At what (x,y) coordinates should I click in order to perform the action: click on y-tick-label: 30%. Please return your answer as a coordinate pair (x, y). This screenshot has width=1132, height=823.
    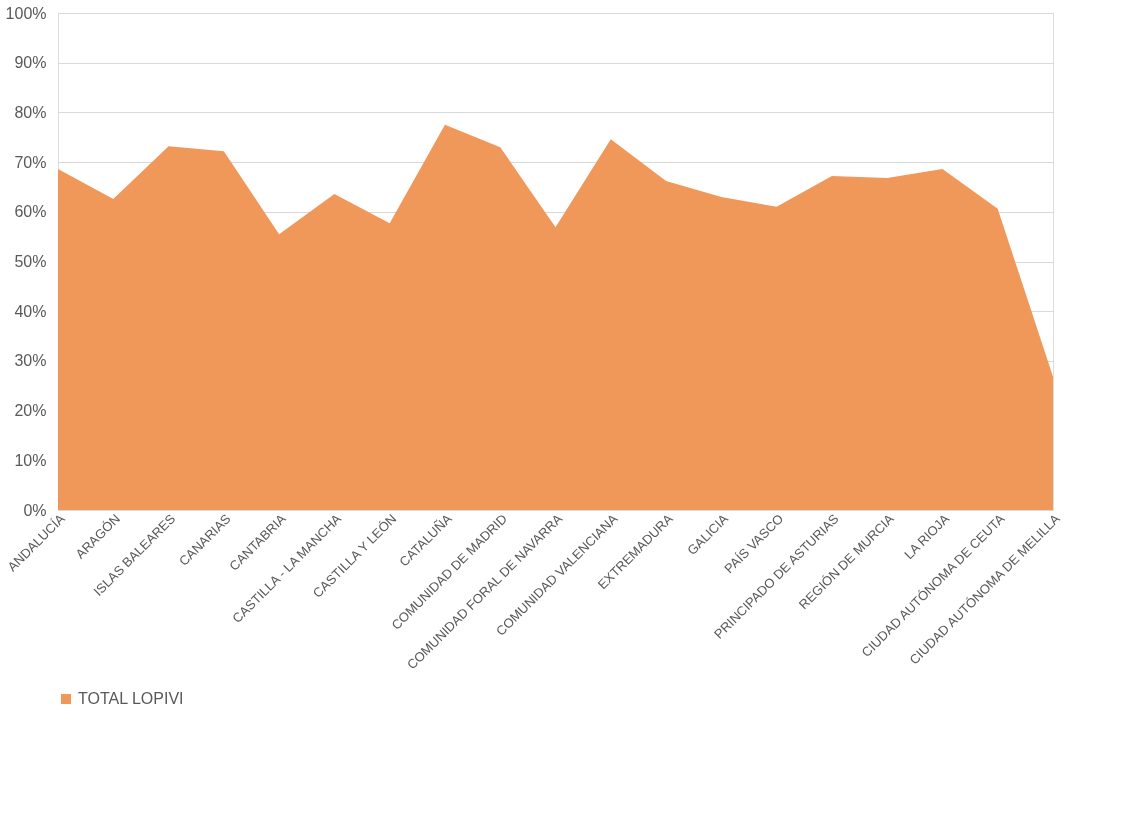
    Looking at the image, I should click on (30, 361).